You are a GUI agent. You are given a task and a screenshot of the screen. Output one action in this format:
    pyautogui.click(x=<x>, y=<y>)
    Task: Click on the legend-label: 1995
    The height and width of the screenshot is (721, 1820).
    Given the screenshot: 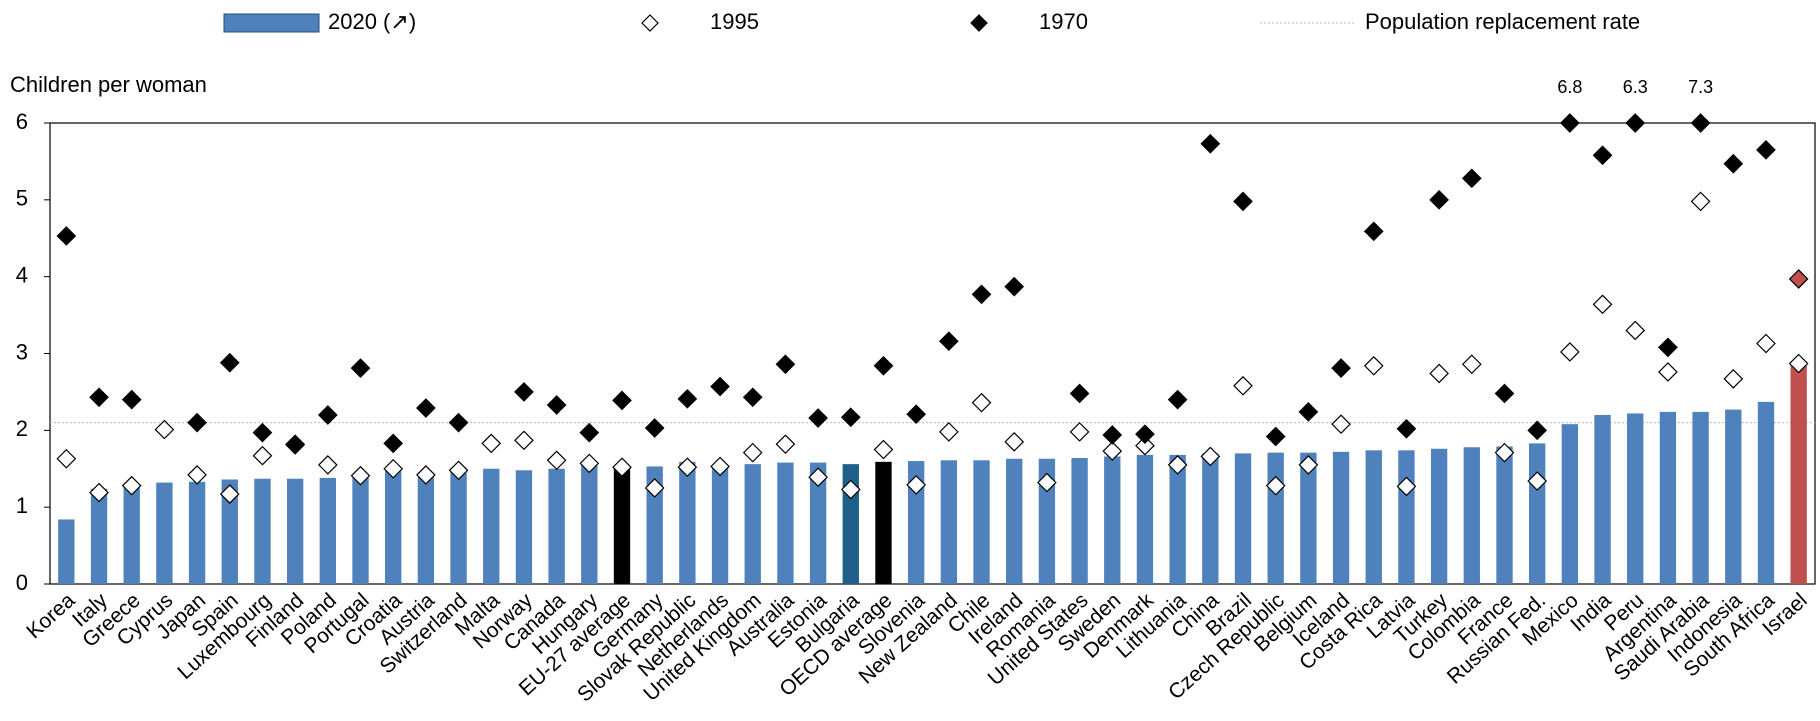 What is the action you would take?
    pyautogui.click(x=734, y=21)
    